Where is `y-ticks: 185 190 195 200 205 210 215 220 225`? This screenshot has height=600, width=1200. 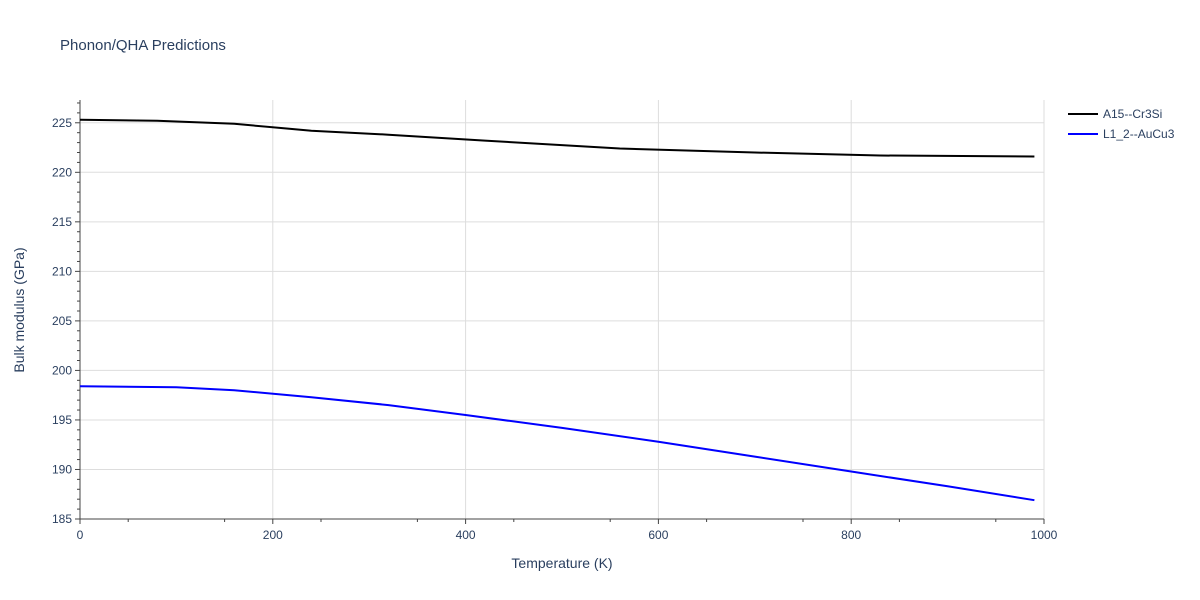 y-ticks: 185 190 195 200 205 210 215 220 225 is located at coordinates (66, 314).